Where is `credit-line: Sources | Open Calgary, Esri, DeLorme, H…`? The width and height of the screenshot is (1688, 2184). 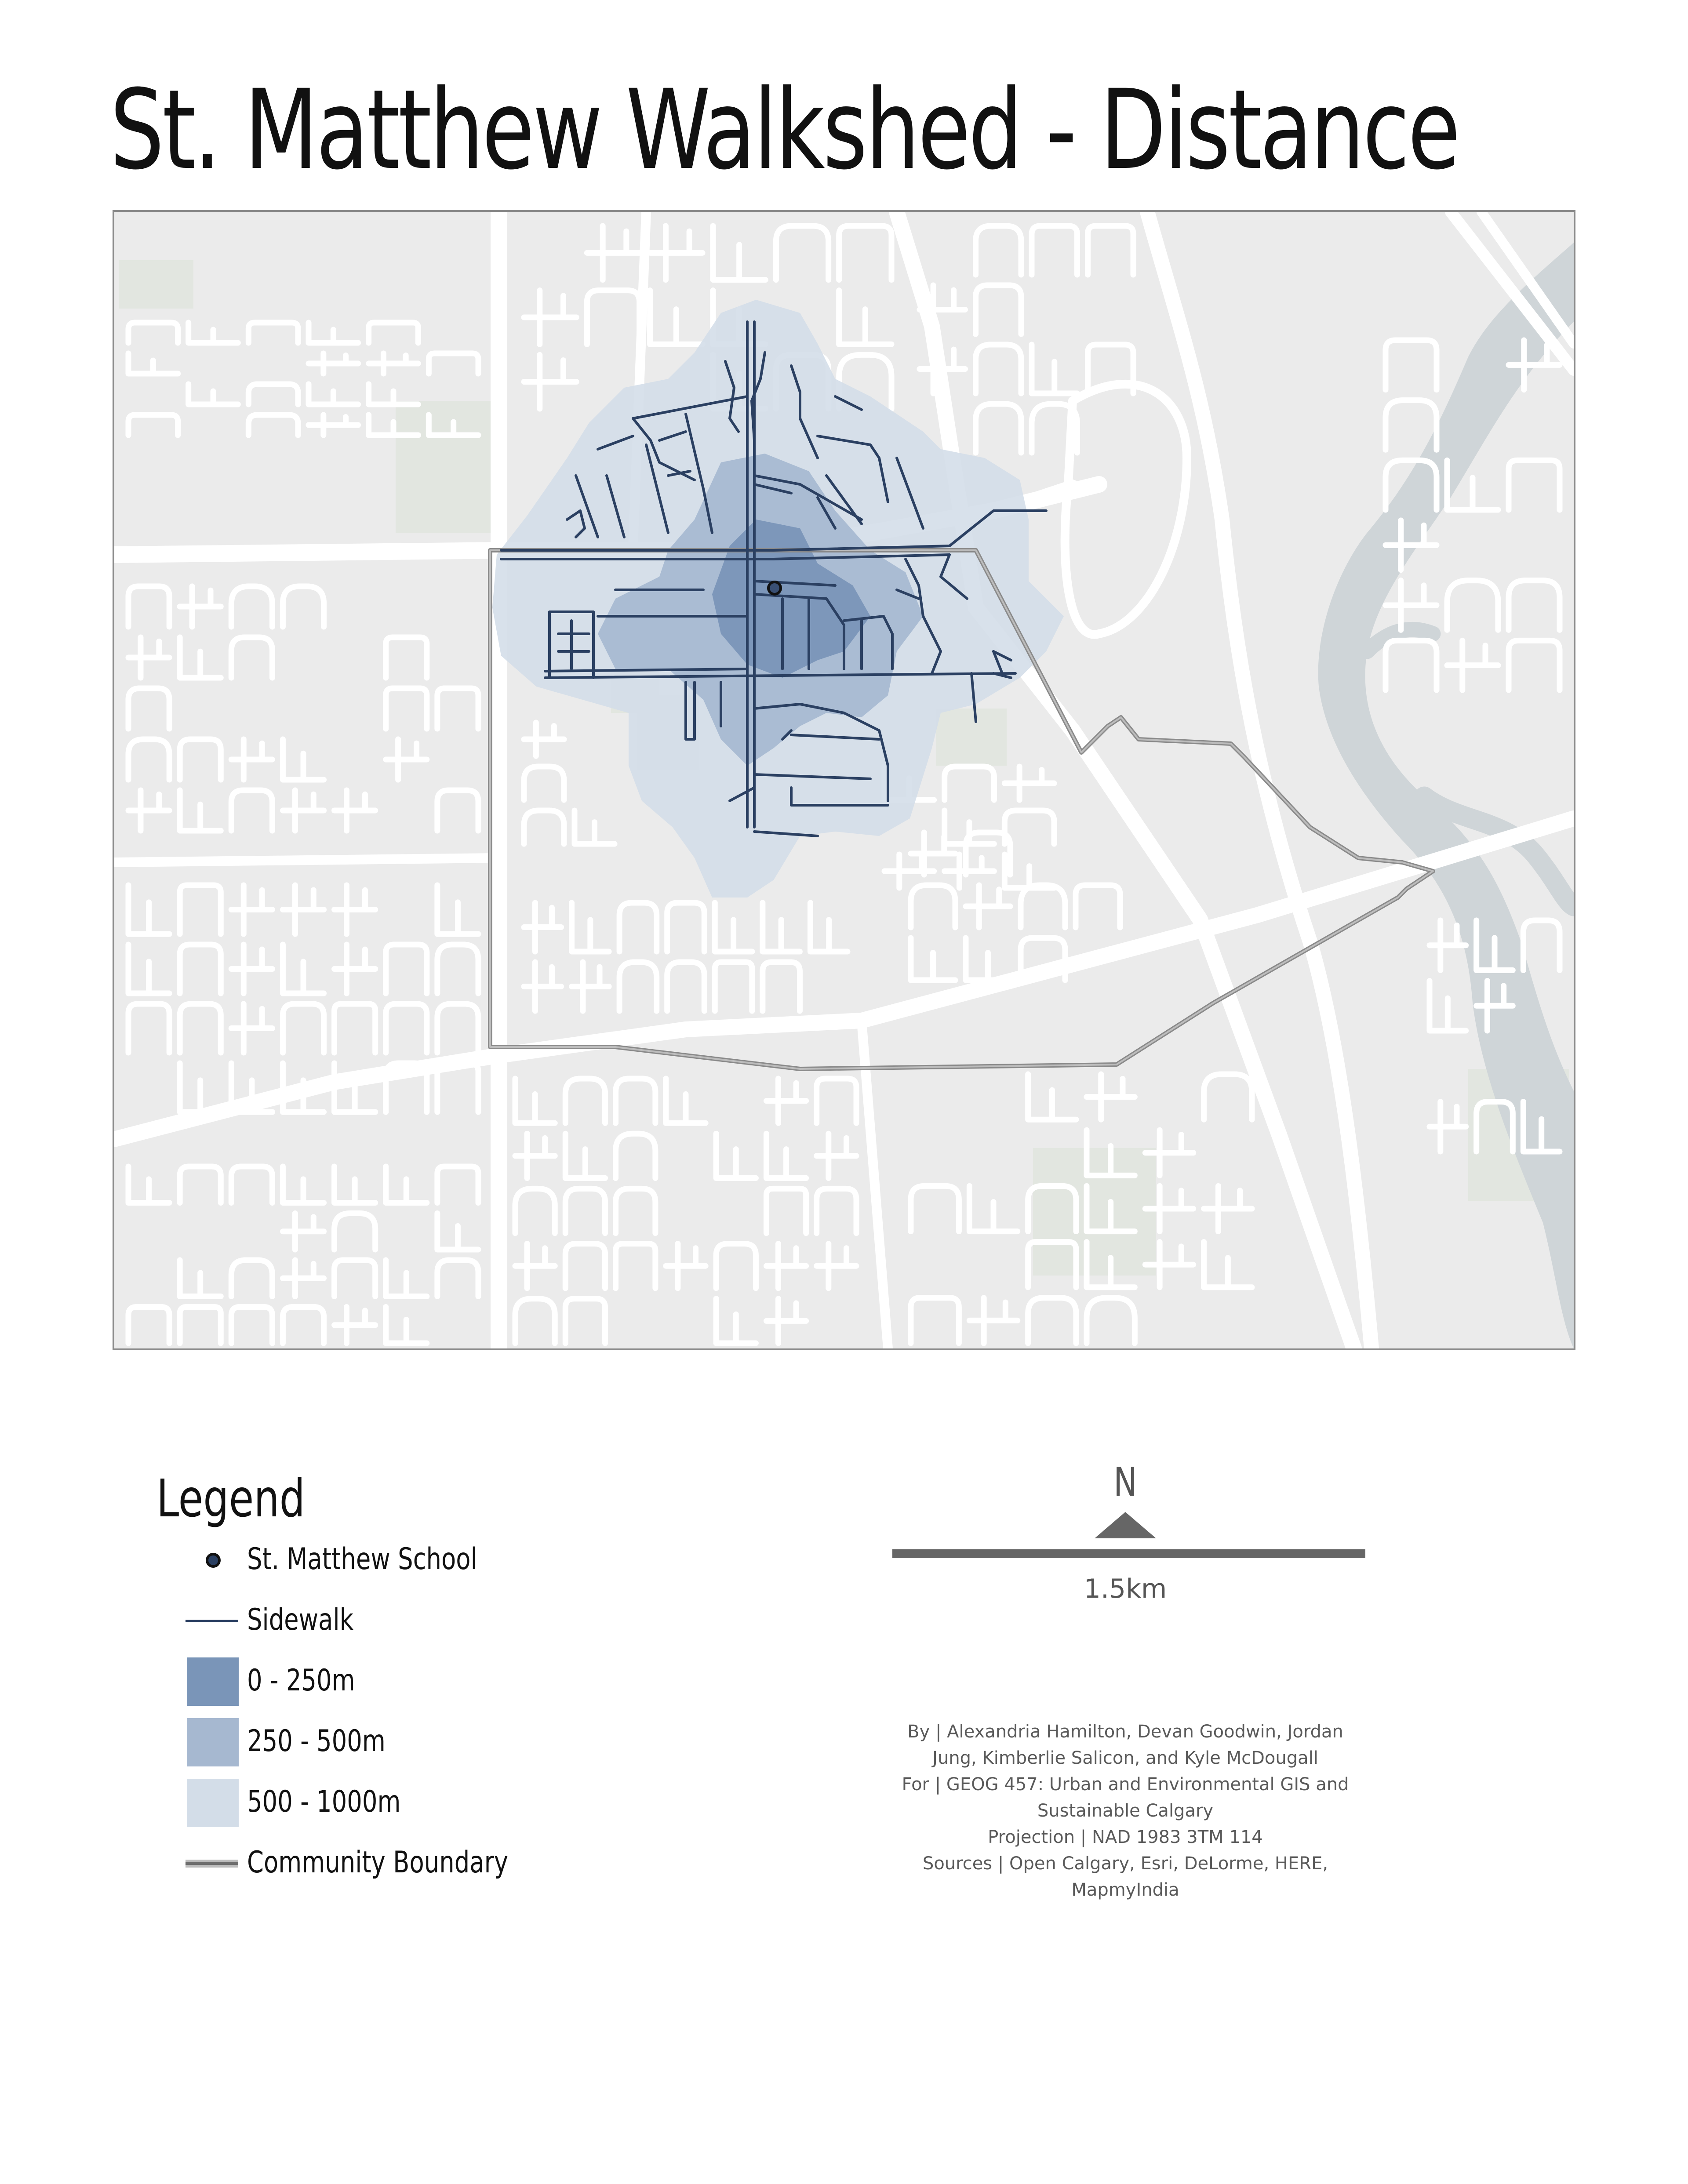 credit-line: Sources | Open Calgary, Esri, DeLorme, H… is located at coordinates (1125, 1864).